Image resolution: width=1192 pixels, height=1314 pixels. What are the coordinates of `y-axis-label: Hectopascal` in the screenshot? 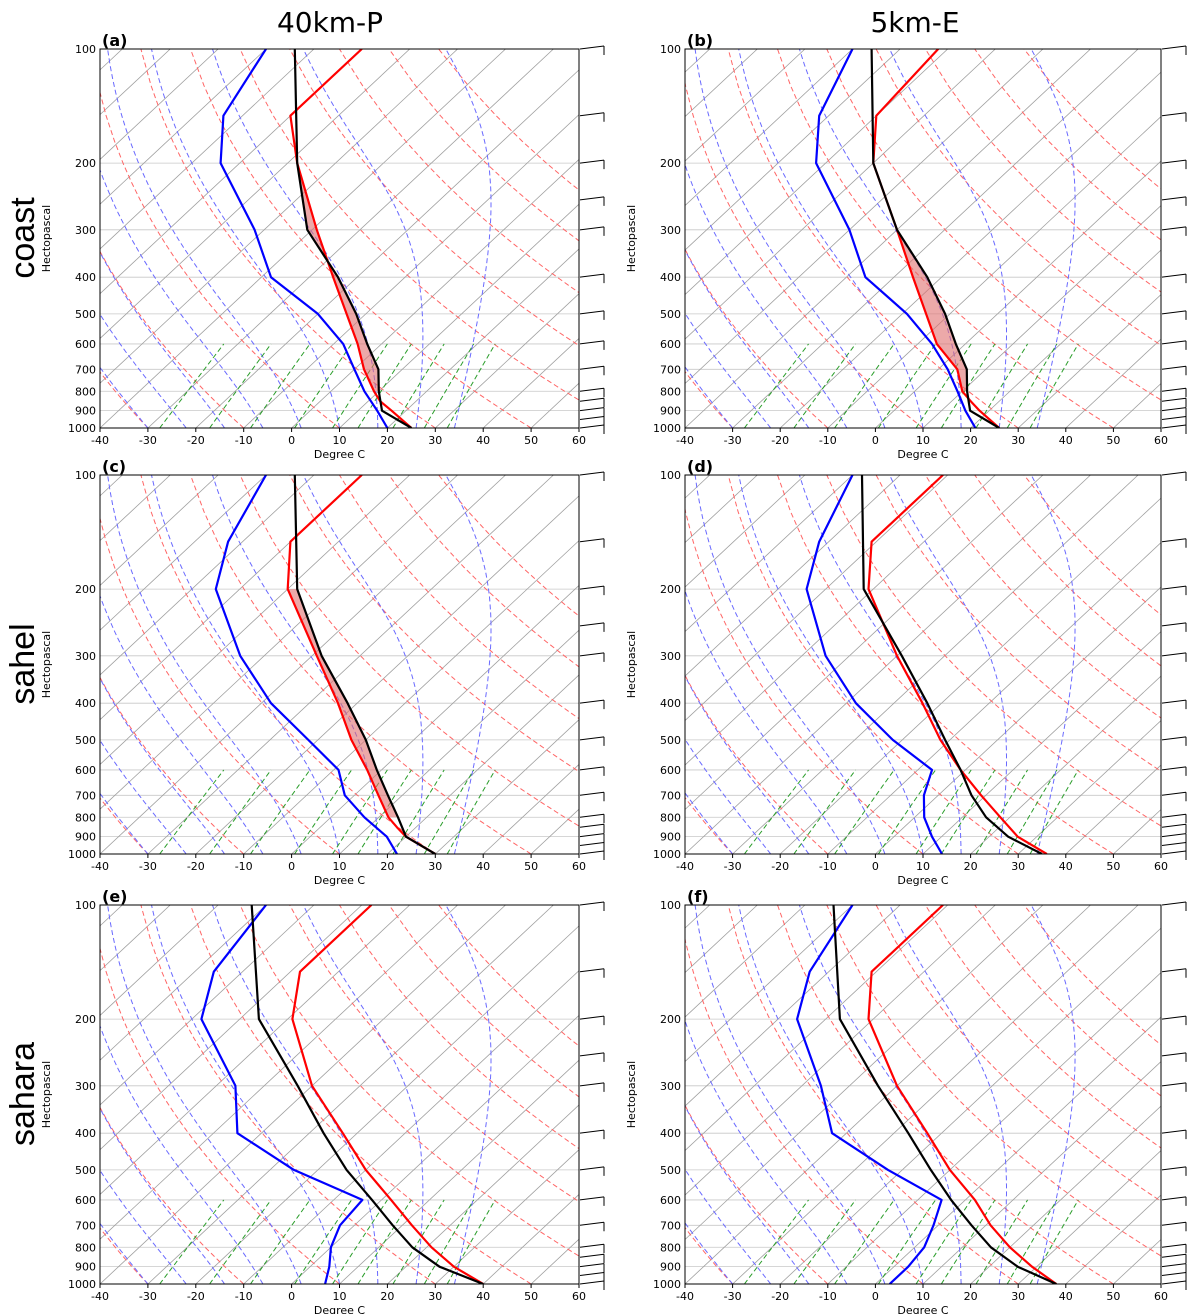 It's located at (46, 664).